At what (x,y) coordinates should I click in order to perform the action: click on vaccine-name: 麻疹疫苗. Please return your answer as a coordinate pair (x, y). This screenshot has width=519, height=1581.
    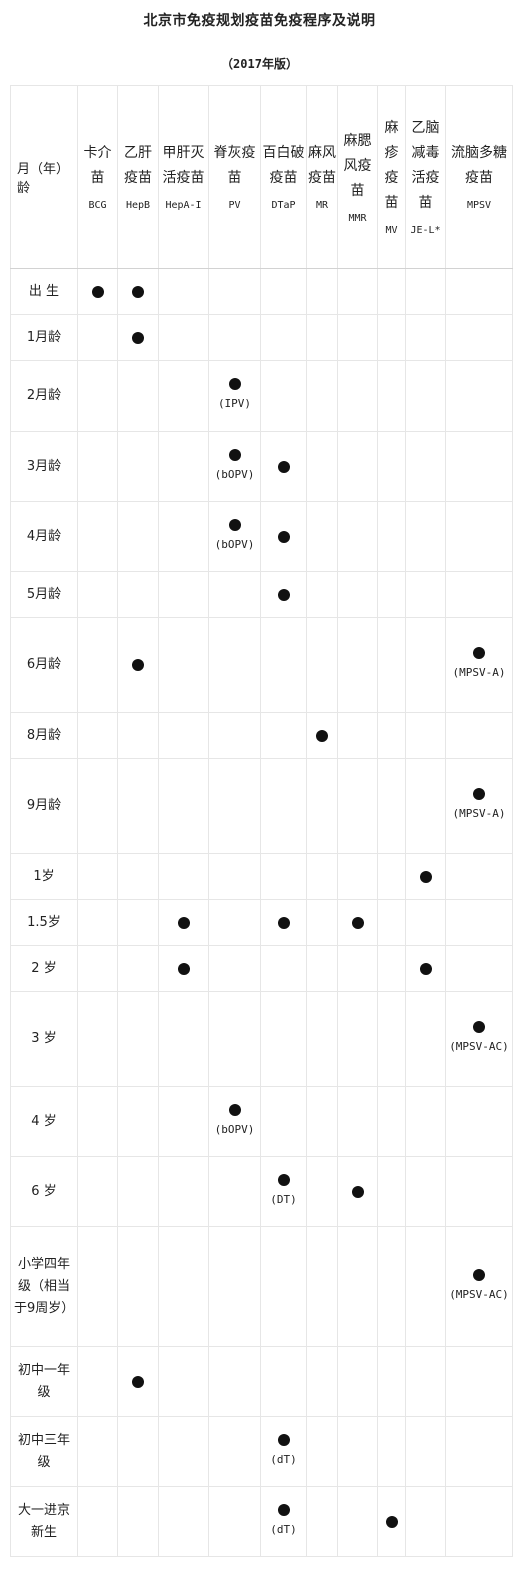
    Looking at the image, I should click on (391, 165).